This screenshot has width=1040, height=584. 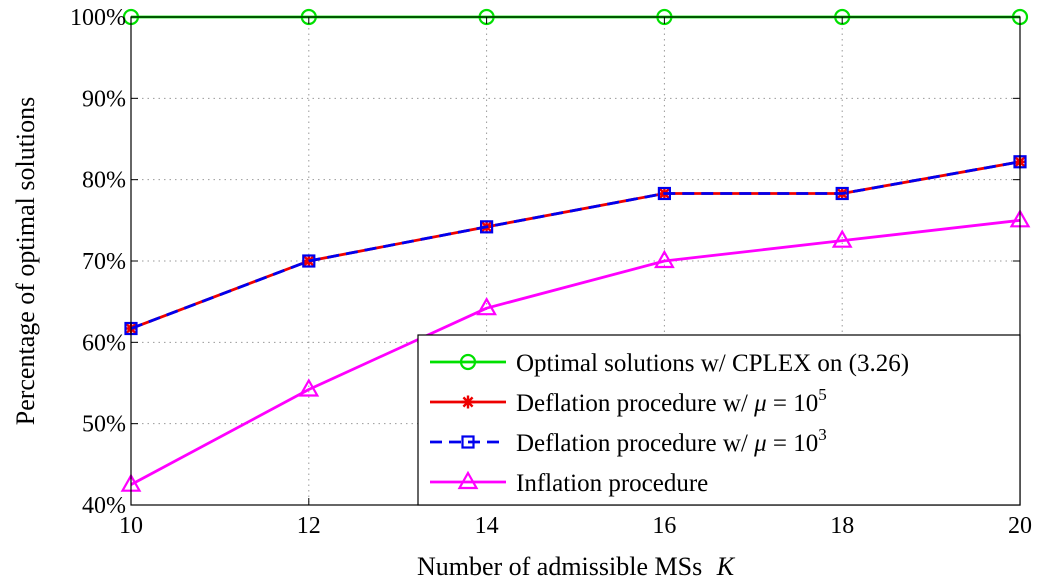 I want to click on x-tick-label: 20, so click(x=1020, y=526).